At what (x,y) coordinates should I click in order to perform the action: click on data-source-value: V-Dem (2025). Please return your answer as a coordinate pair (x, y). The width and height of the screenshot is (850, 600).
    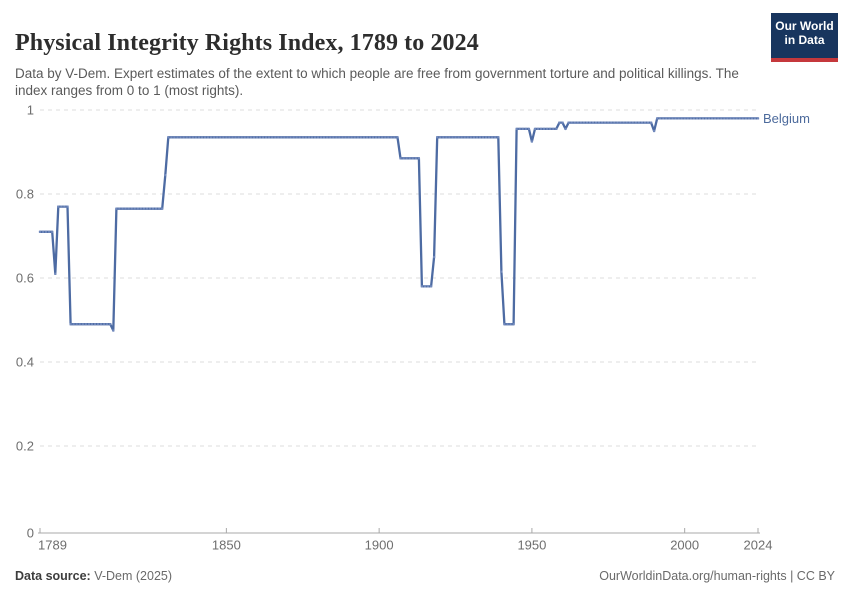
    Looking at the image, I should click on (131, 576).